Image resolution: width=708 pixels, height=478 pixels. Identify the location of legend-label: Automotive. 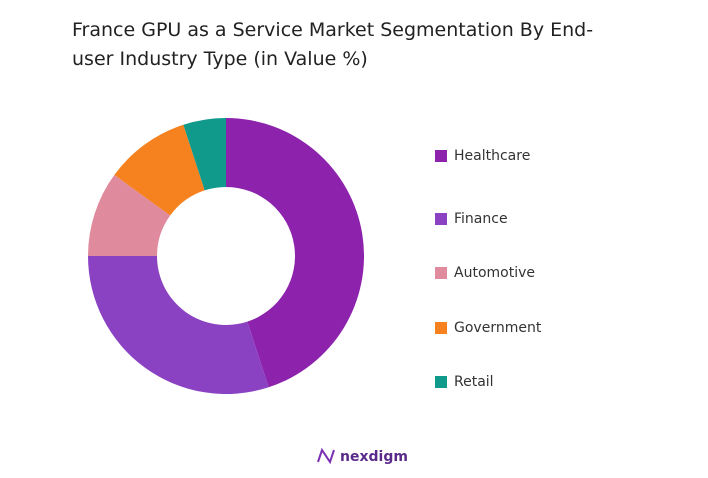
(494, 273).